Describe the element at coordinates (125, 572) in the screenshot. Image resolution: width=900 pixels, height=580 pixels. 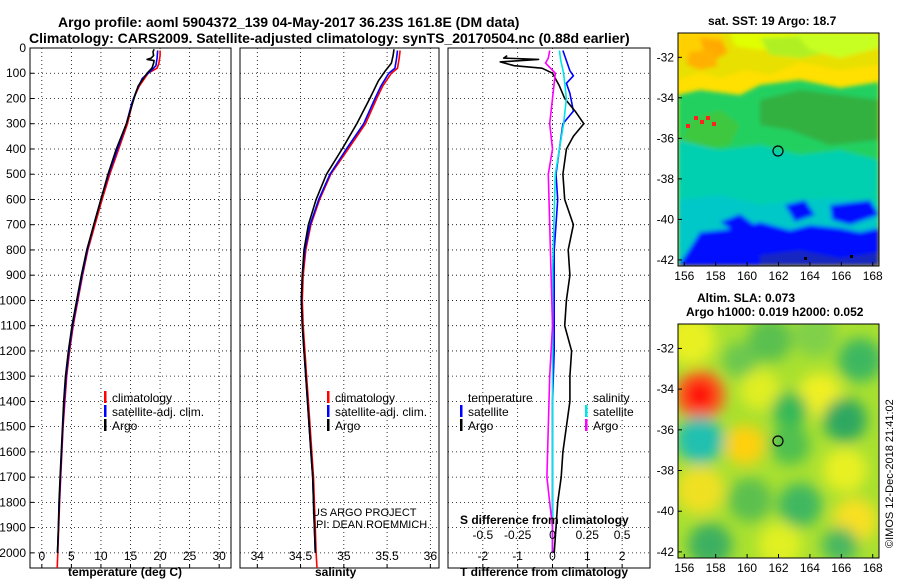
I see `temperature-xlabel: temperature (deg C)` at that location.